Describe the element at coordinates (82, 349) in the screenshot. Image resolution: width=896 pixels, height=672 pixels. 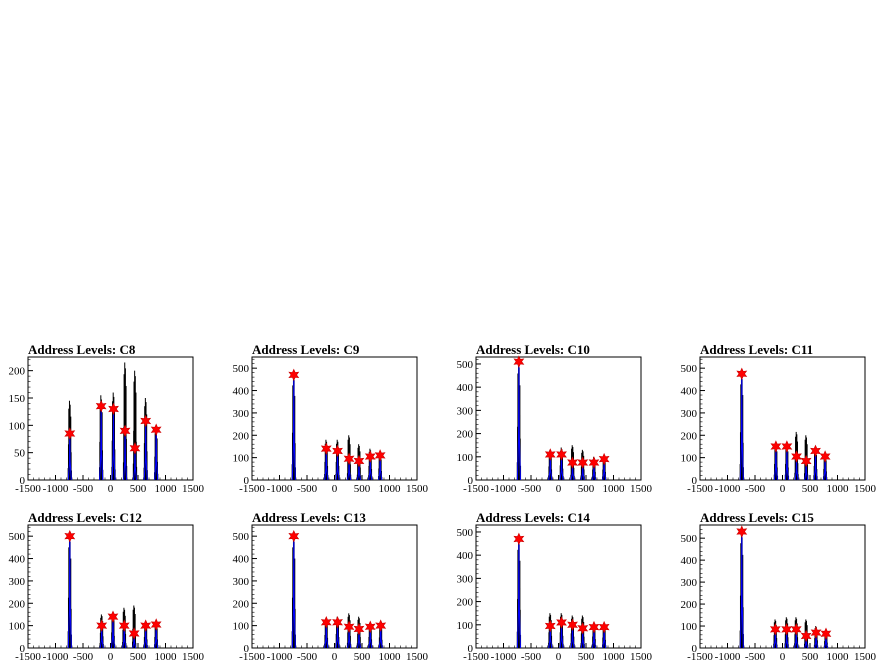
I see `panel-title: Address Levels: C8` at that location.